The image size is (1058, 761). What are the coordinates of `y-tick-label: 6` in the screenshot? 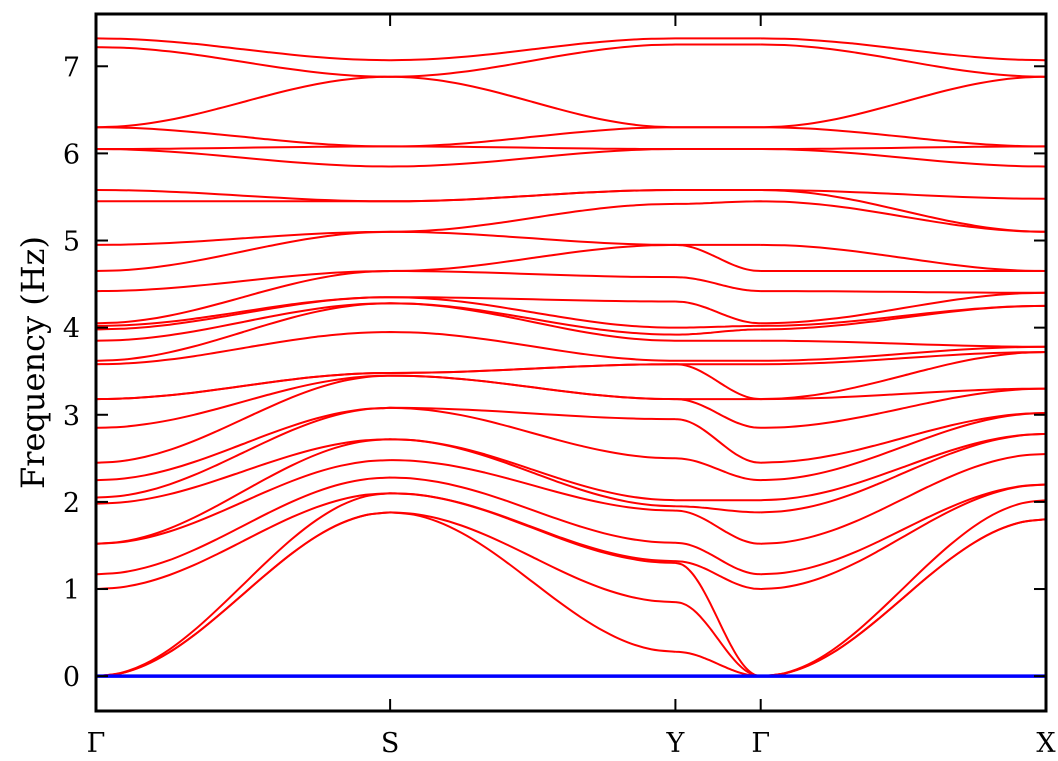 It's located at (71, 154).